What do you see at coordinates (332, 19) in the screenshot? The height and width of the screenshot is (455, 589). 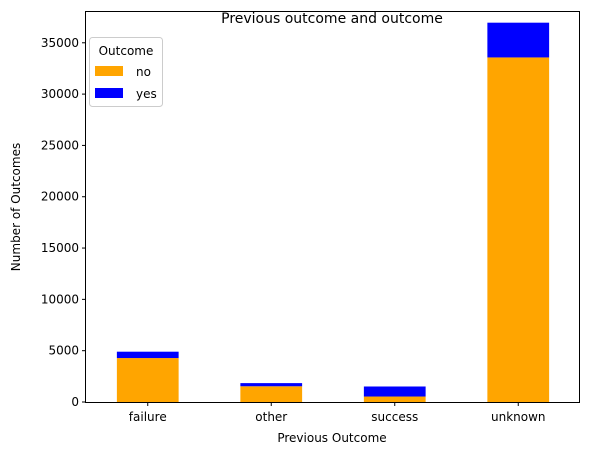 I see `chart-title: Previous outcome and outcome` at bounding box center [332, 19].